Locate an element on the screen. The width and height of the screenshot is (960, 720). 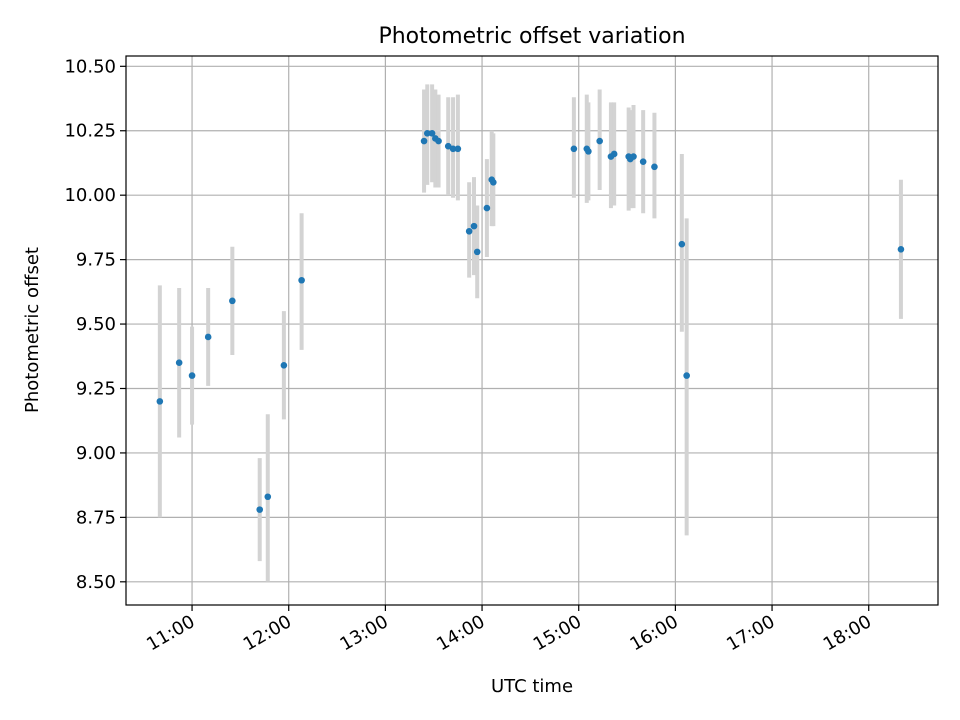
y-axis-label: Photometric offset is located at coordinates (32, 330).